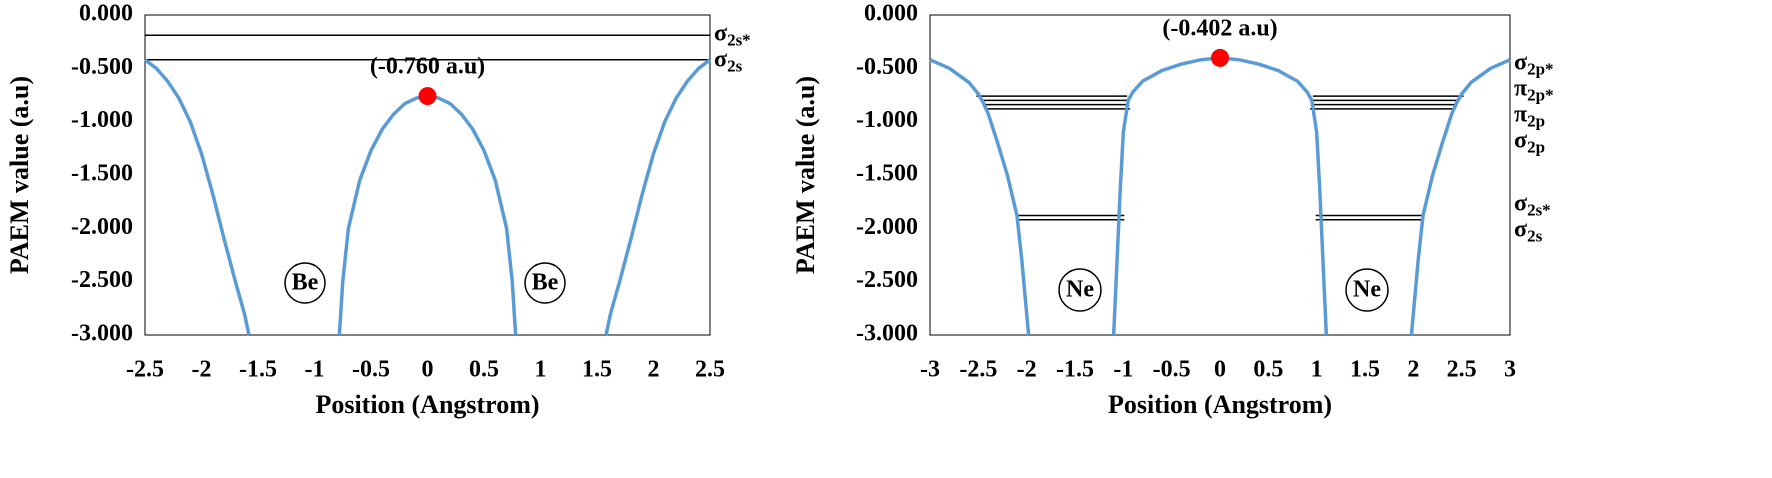 Image resolution: width=1772 pixels, height=478 pixels. Describe the element at coordinates (1510, 370) in the screenshot. I see `x-tick-label: 3` at that location.